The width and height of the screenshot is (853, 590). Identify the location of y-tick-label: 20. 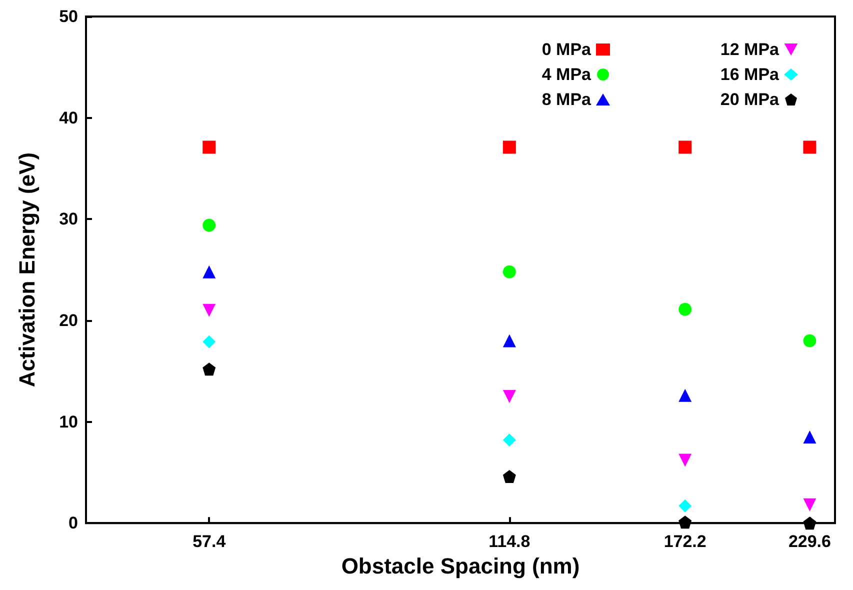
(68, 320).